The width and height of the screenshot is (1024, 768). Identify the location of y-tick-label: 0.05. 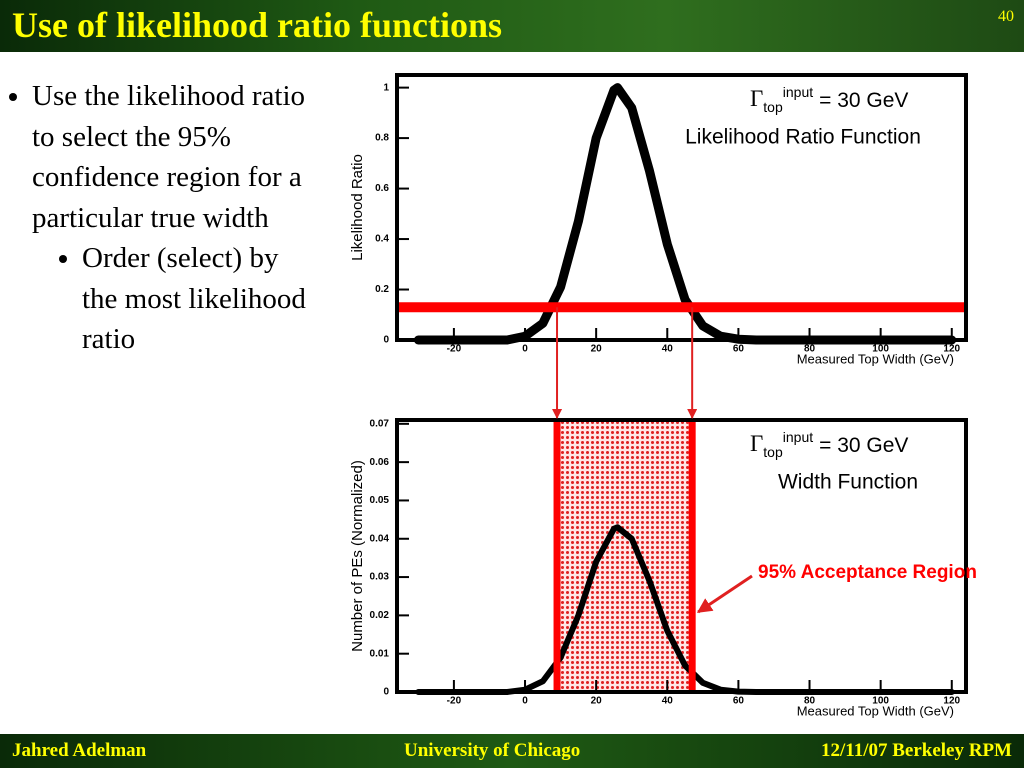
(380, 500).